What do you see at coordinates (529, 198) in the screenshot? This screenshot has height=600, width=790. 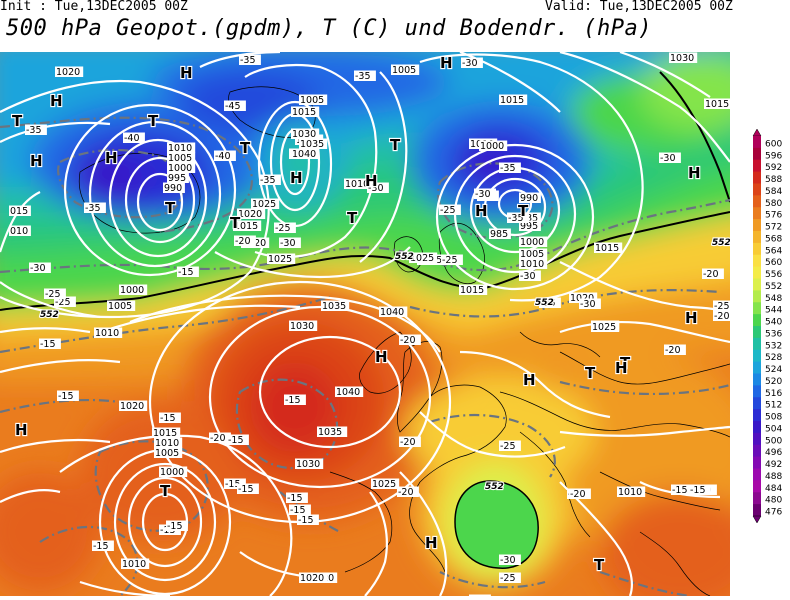 I see `isobar-label-text: 990` at bounding box center [529, 198].